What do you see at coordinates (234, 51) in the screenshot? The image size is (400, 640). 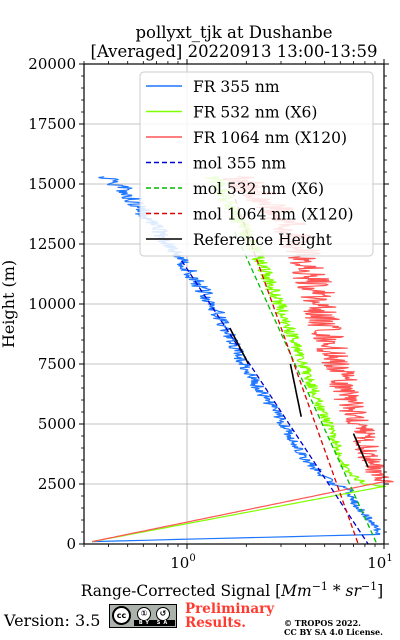 I see `chart-title-line2: [Averaged] 20220913 13:00-13:59` at bounding box center [234, 51].